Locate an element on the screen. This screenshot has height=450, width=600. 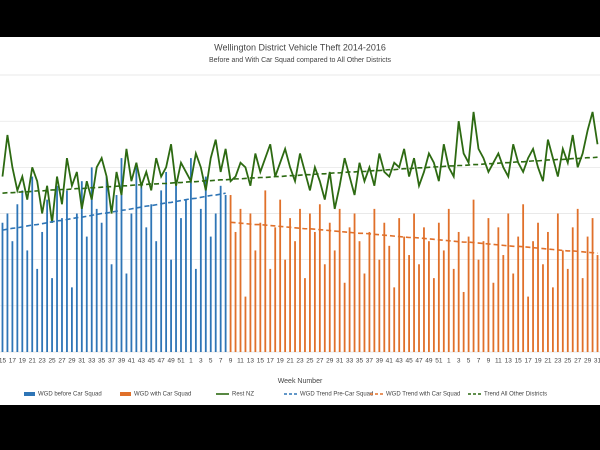
x-tick-label: 41 is located at coordinates (390, 361).